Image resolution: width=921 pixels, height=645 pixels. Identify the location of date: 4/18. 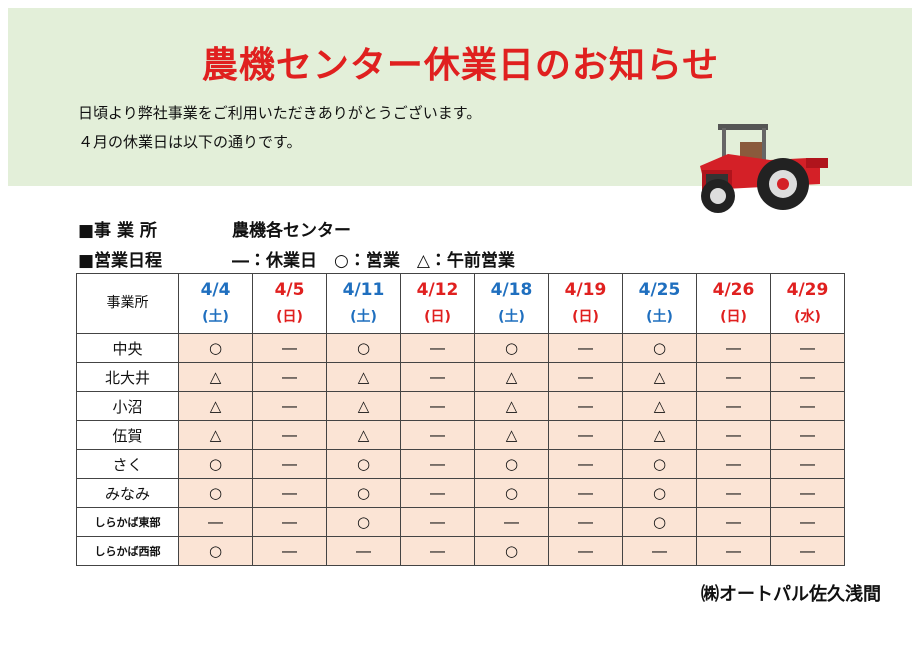
(511, 289).